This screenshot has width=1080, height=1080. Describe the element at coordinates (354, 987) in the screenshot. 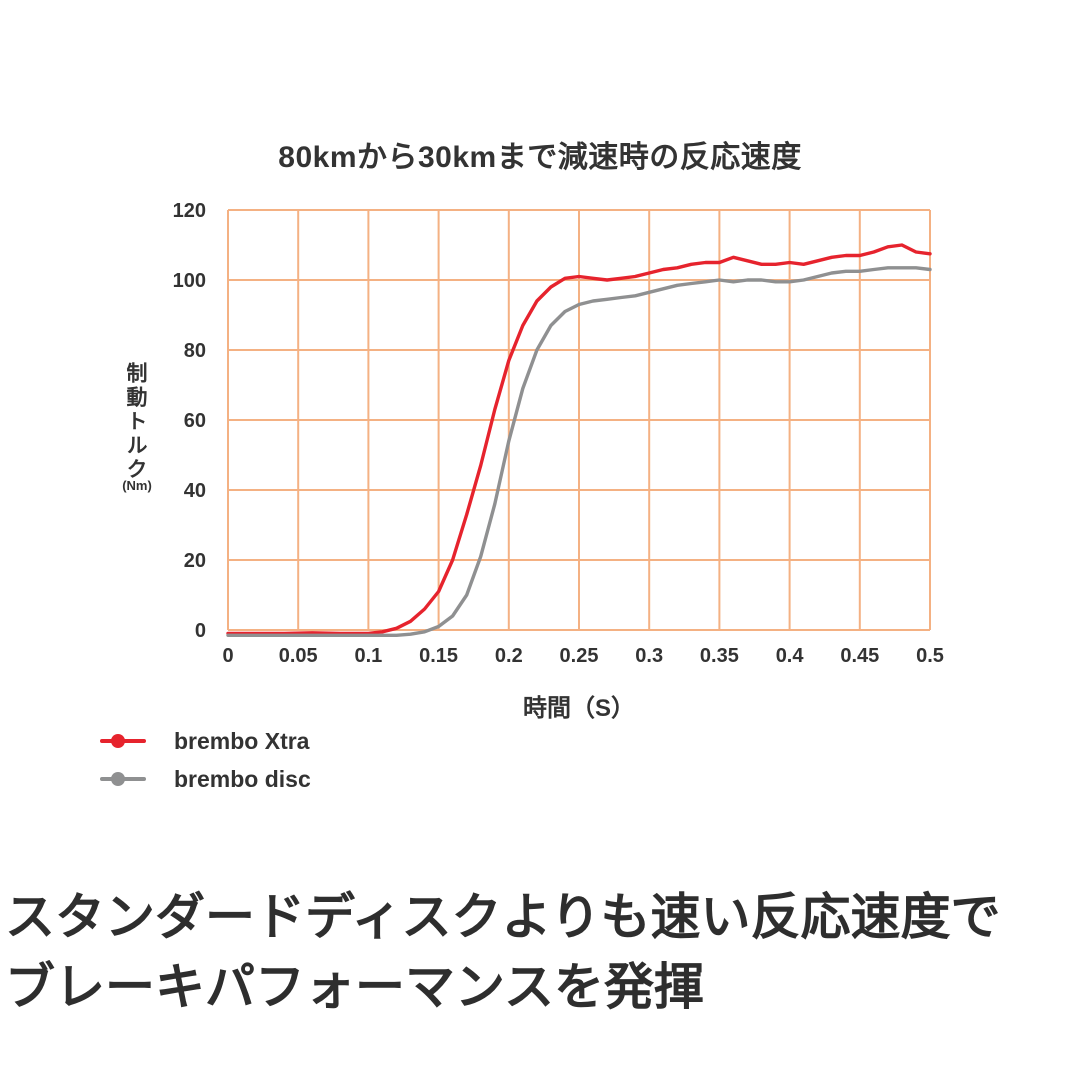

I see `caption-line-2: ブレーキパフォーマンスを発揮` at that location.